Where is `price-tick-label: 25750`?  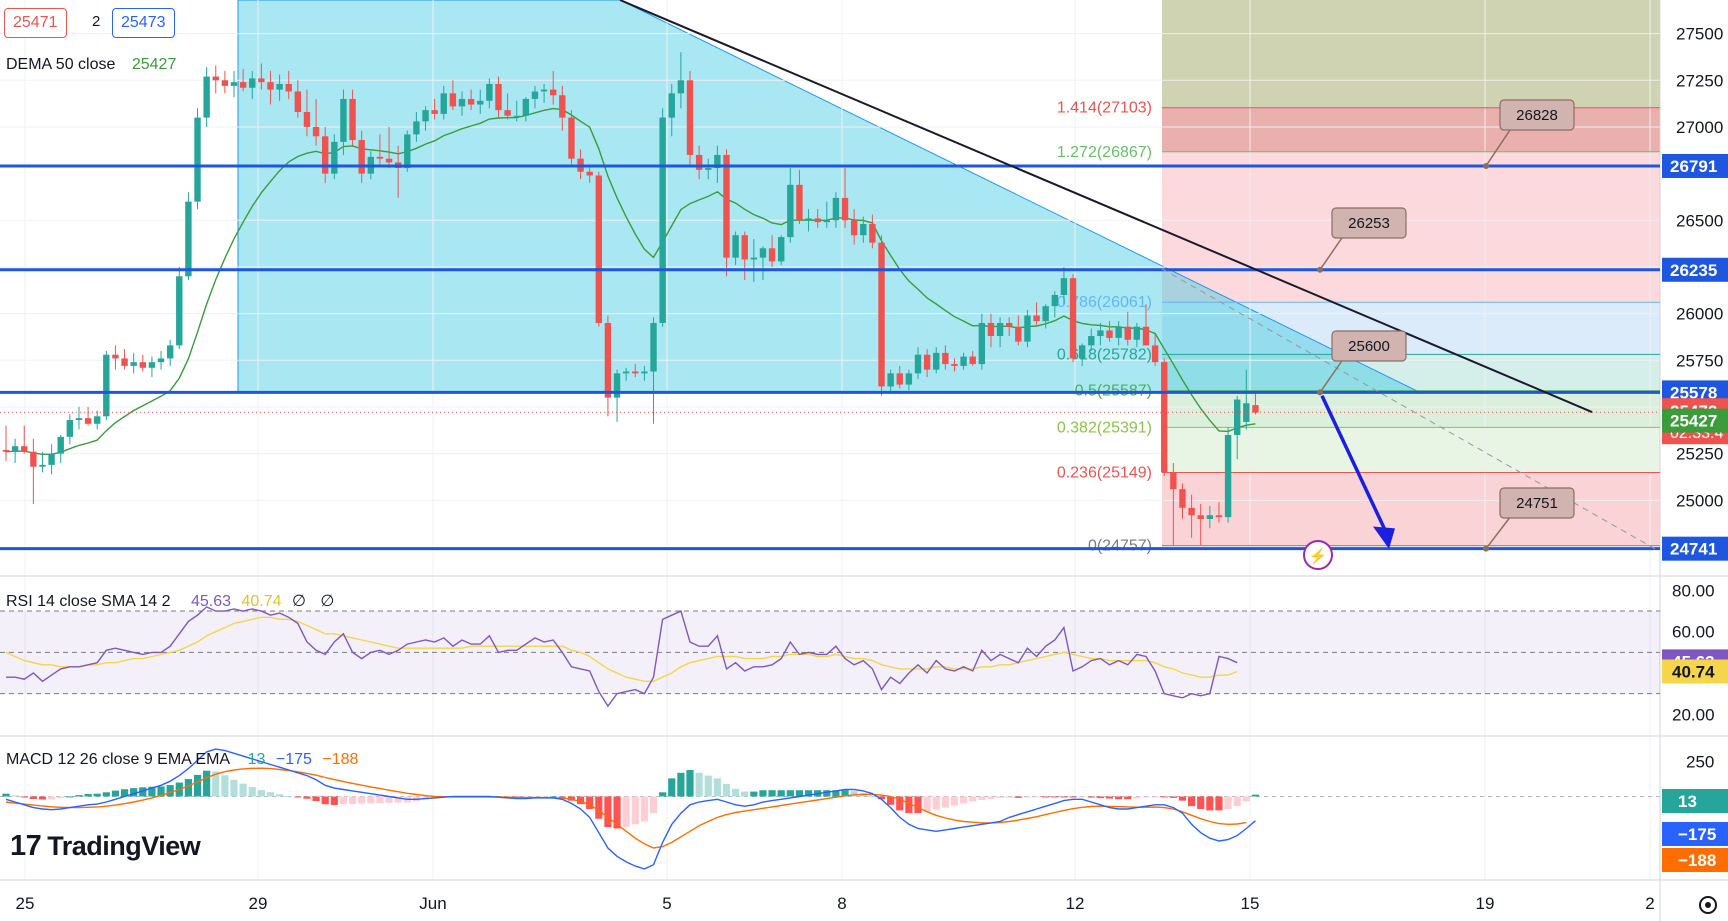 price-tick-label: 25750 is located at coordinates (1699, 360).